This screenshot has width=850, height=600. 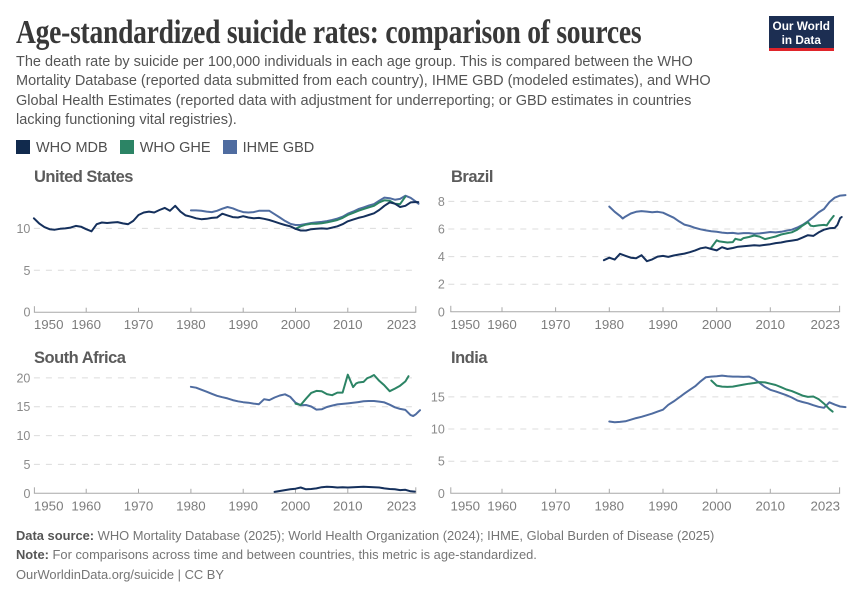 What do you see at coordinates (469, 358) in the screenshot?
I see `svg-text: India` at bounding box center [469, 358].